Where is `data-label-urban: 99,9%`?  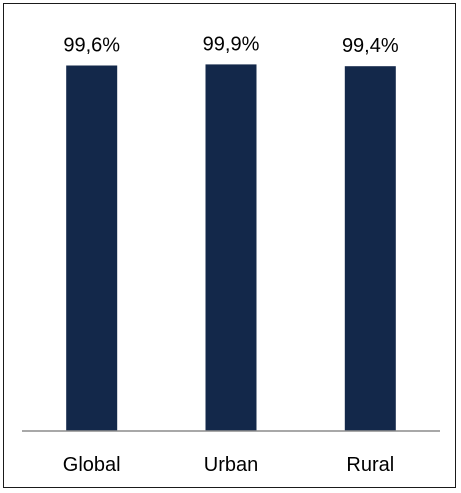
data-label-urban: 99,9% is located at coordinates (231, 44).